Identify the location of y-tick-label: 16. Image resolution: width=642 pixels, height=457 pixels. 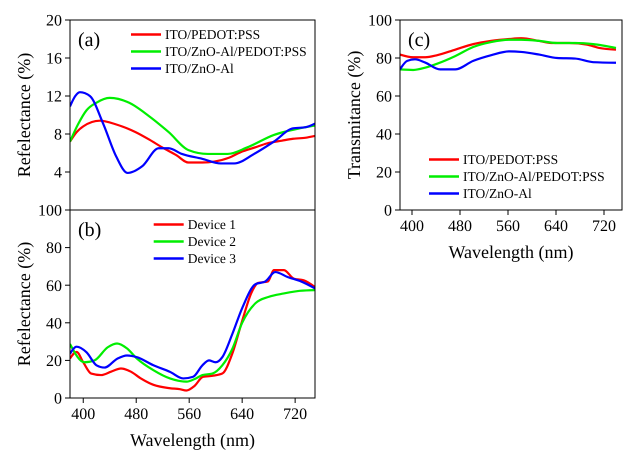
(54, 59).